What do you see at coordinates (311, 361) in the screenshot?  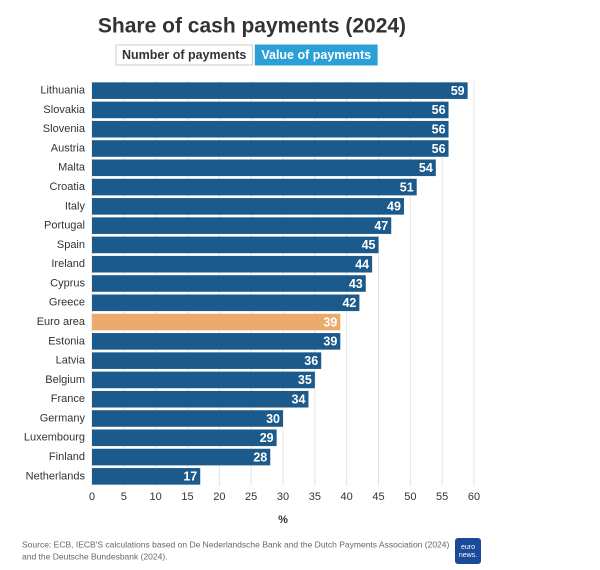 I see `value-label: 36` at bounding box center [311, 361].